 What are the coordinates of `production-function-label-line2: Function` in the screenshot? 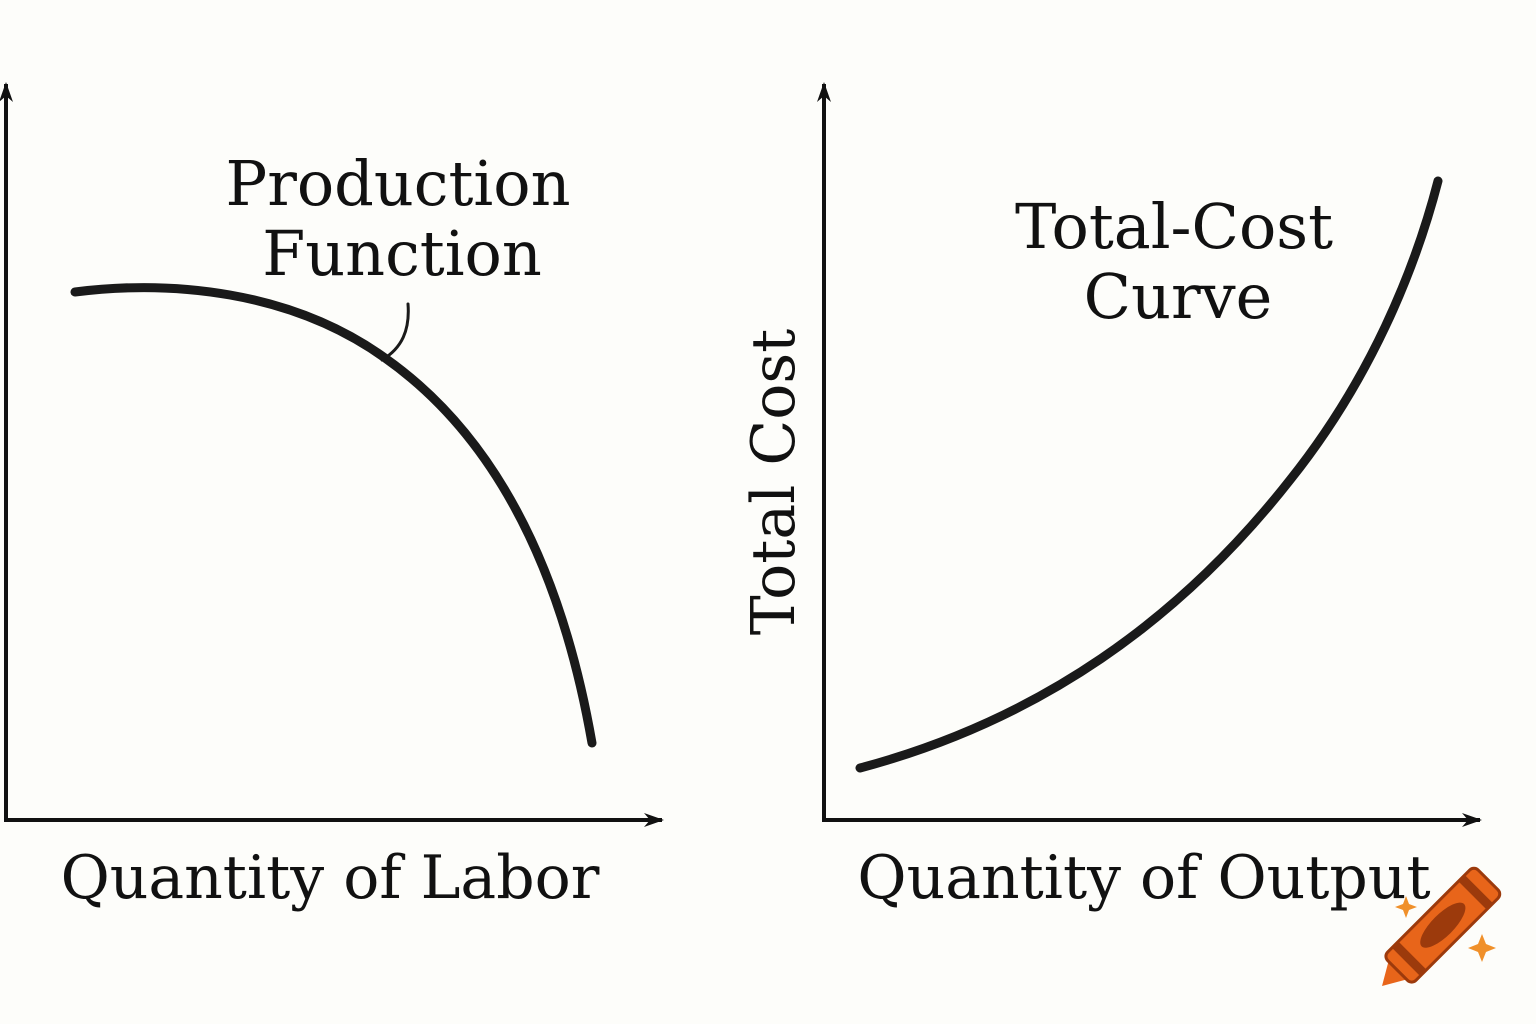 It's located at (402, 253).